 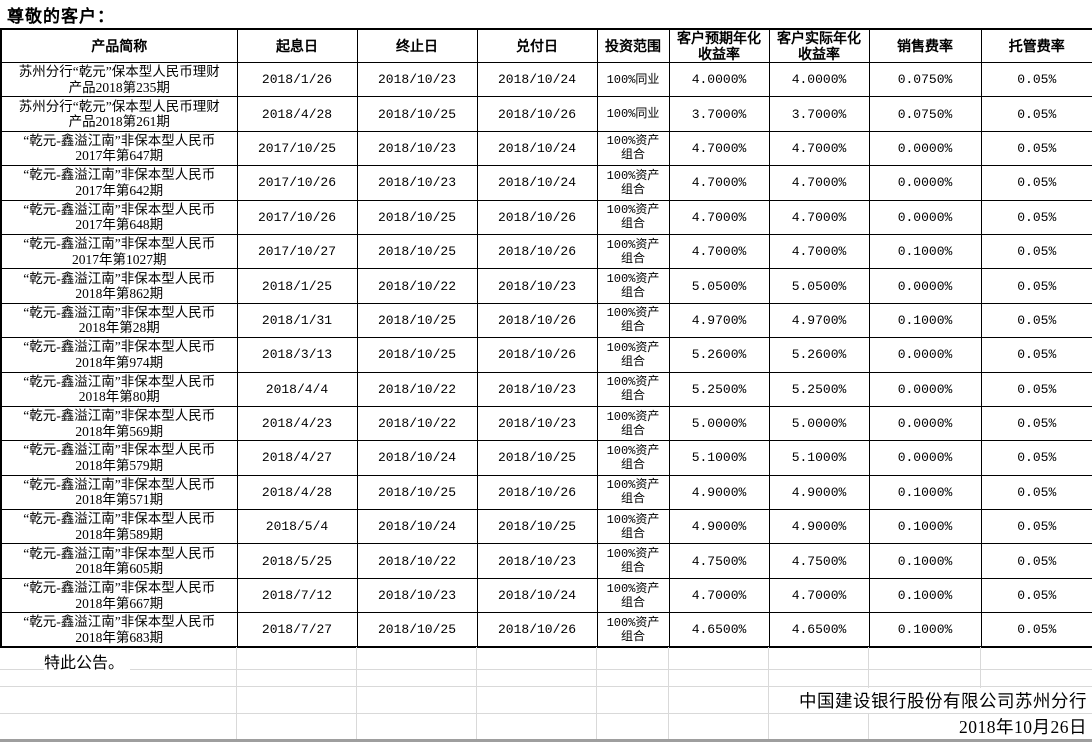 I want to click on cell-value-date: 2018/5/25, so click(x=297, y=561).